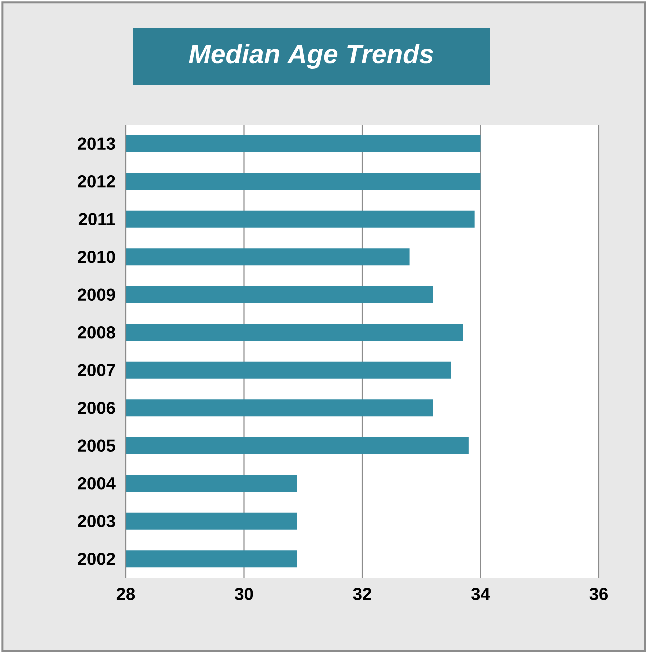 The image size is (648, 654). I want to click on x-tick-label: 36, so click(599, 594).